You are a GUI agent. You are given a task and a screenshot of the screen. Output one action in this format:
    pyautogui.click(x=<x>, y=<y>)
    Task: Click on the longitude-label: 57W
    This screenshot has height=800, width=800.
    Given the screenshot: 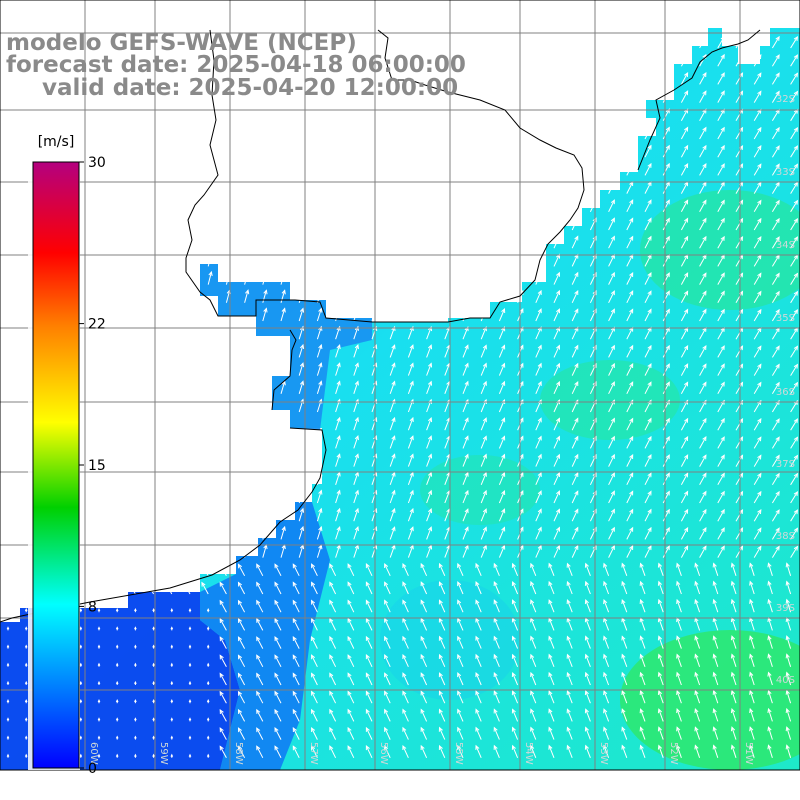 What is the action you would take?
    pyautogui.click(x=313, y=753)
    